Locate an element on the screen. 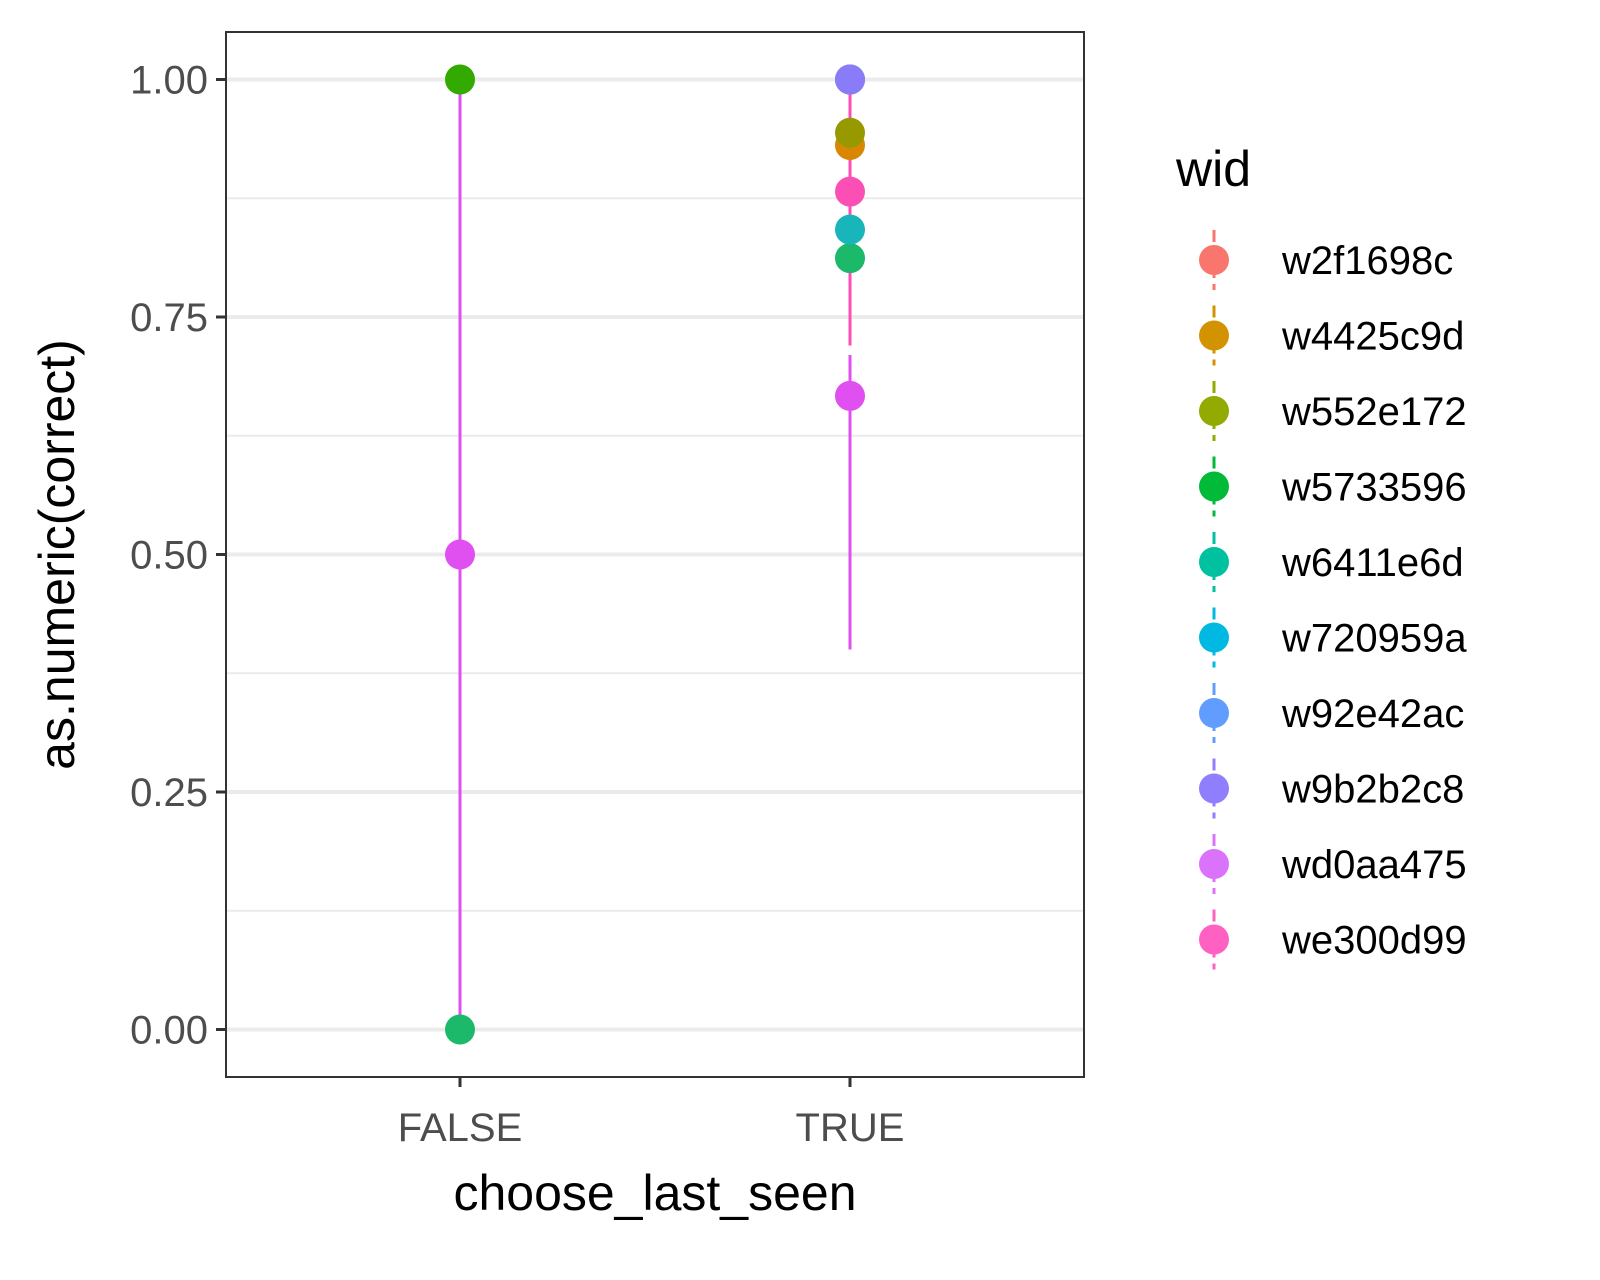 Image resolution: width=1600 pixels, height=1280 pixels. point-w552e172 is located at coordinates (850, 132).